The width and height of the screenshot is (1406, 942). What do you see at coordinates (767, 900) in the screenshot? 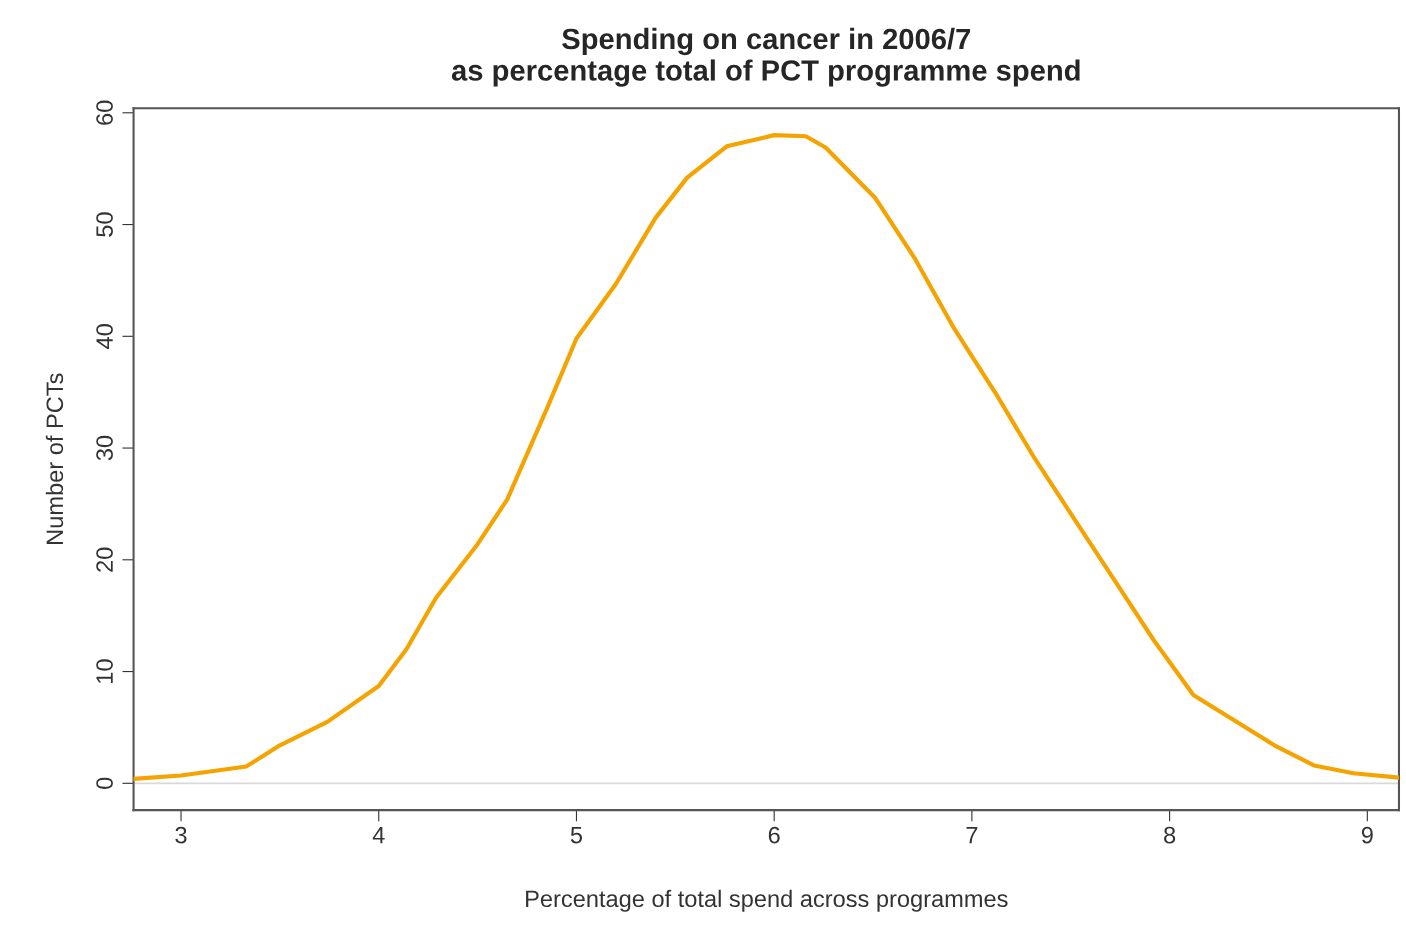
I see `x-axis-title: Percentage of total spend across programmes` at bounding box center [767, 900].